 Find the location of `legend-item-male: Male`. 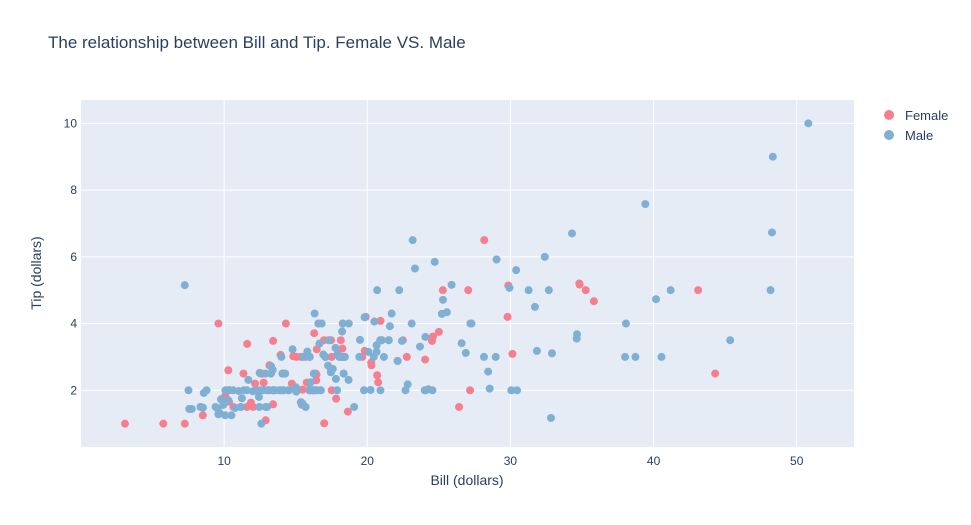

legend-item-male: Male is located at coordinates (914, 135).